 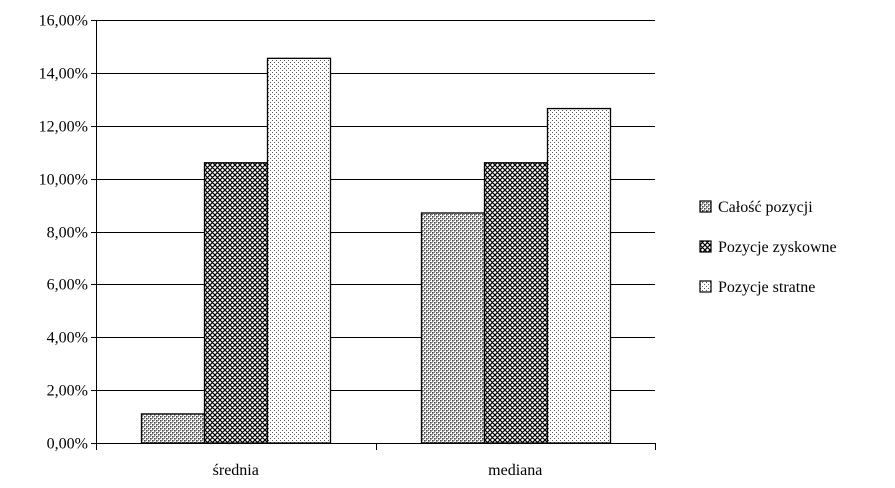 What do you see at coordinates (67, 285) in the screenshot?
I see `y-tick-label: 6,00%` at bounding box center [67, 285].